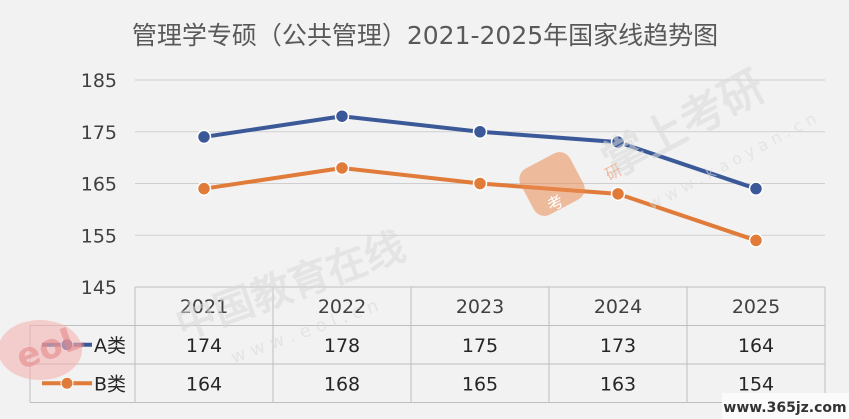 The image size is (849, 419). What do you see at coordinates (342, 346) in the screenshot?
I see `data-label: 178` at bounding box center [342, 346].